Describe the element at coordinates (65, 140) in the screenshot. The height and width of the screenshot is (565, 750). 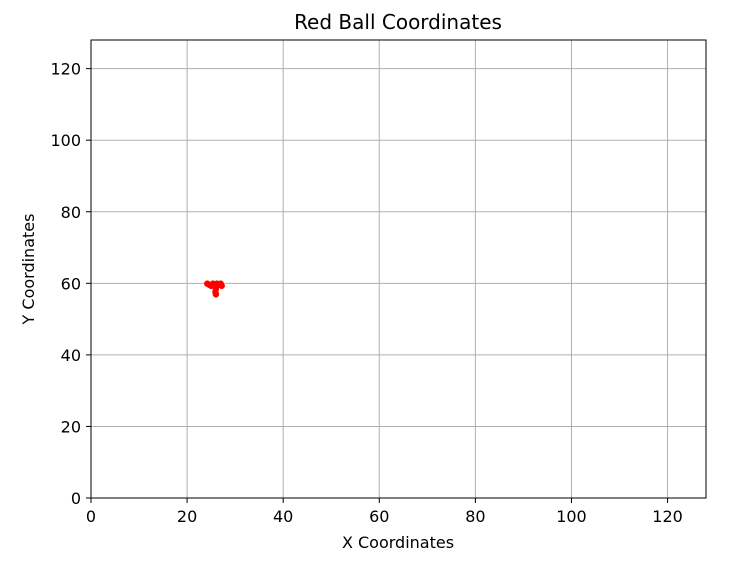
I see `y-tick-label: 100` at that location.